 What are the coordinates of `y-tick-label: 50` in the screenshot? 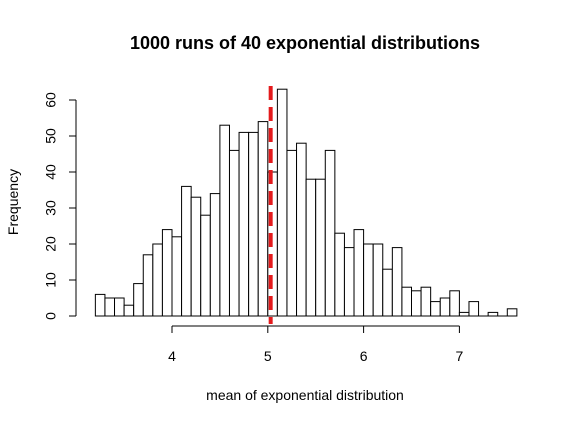 It's located at (51, 136).